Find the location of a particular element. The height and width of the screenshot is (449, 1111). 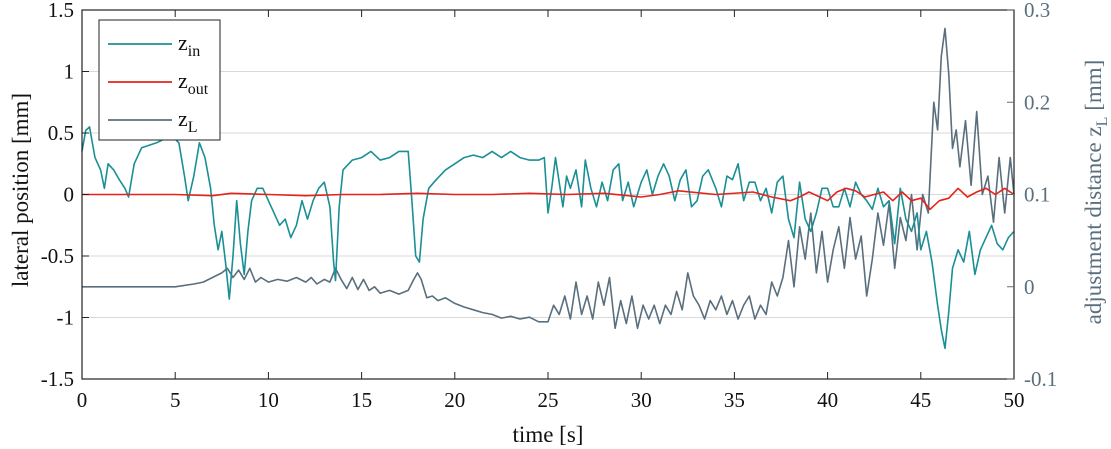

x-tick-label: 50 is located at coordinates (1014, 400).